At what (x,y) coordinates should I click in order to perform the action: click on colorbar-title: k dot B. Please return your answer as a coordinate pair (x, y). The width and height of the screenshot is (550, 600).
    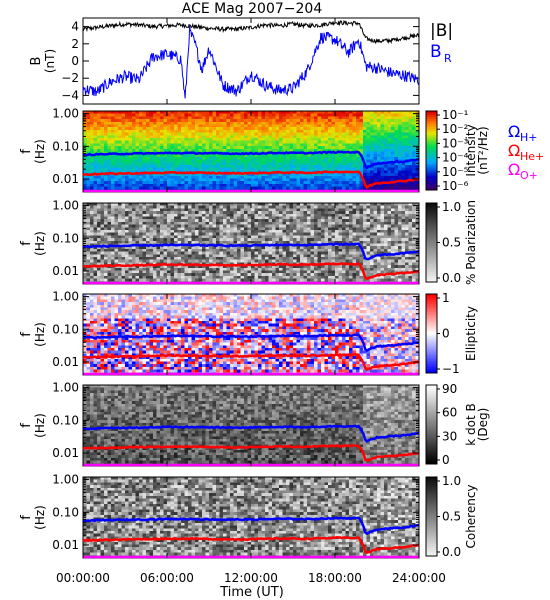
    Looking at the image, I should click on (471, 424).